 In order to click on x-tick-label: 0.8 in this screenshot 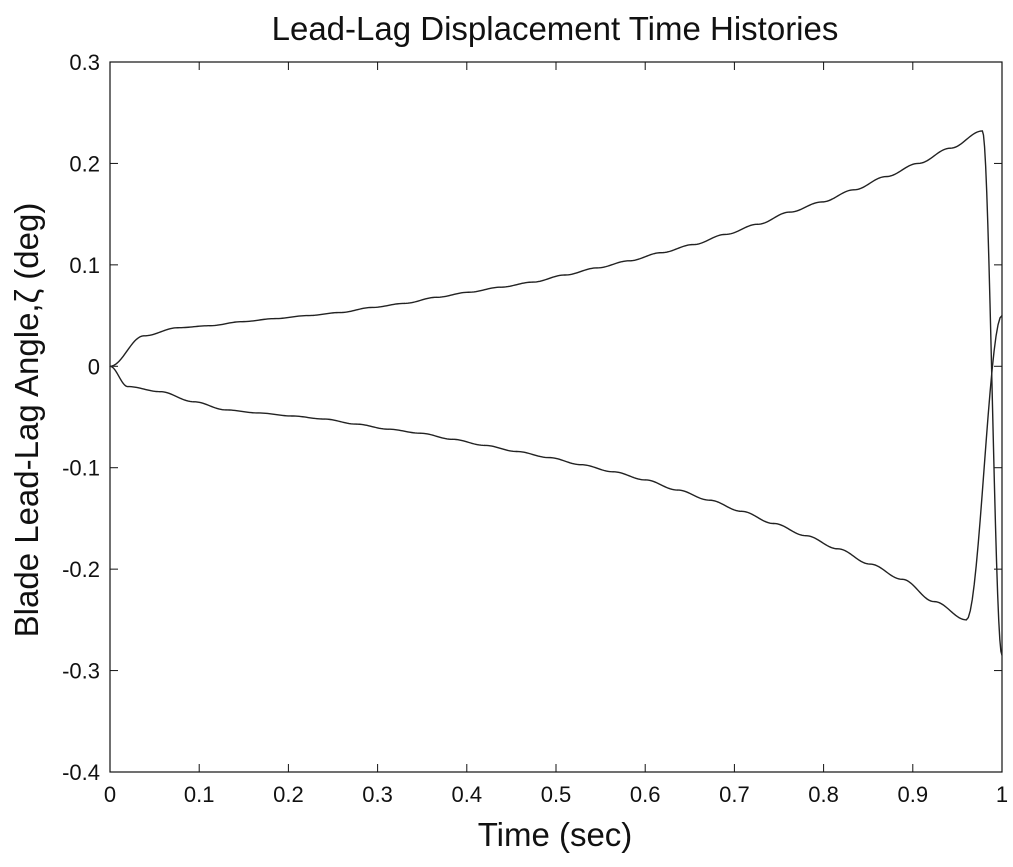, I will do `click(823, 794)`.